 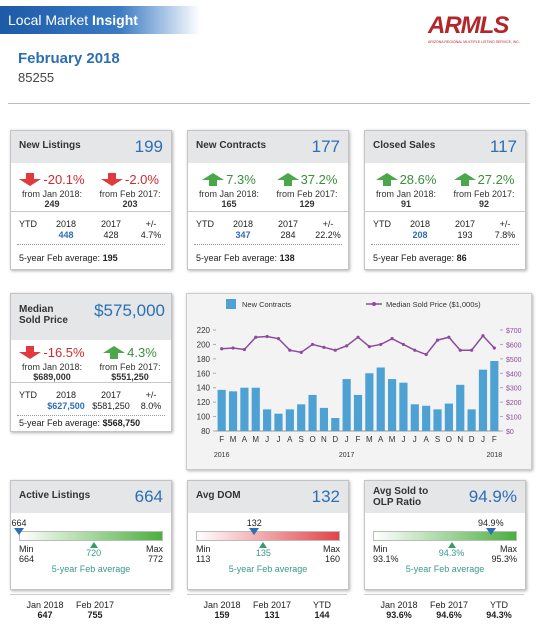 What do you see at coordinates (267, 594) in the screenshot?
I see `footer-line` at bounding box center [267, 594].